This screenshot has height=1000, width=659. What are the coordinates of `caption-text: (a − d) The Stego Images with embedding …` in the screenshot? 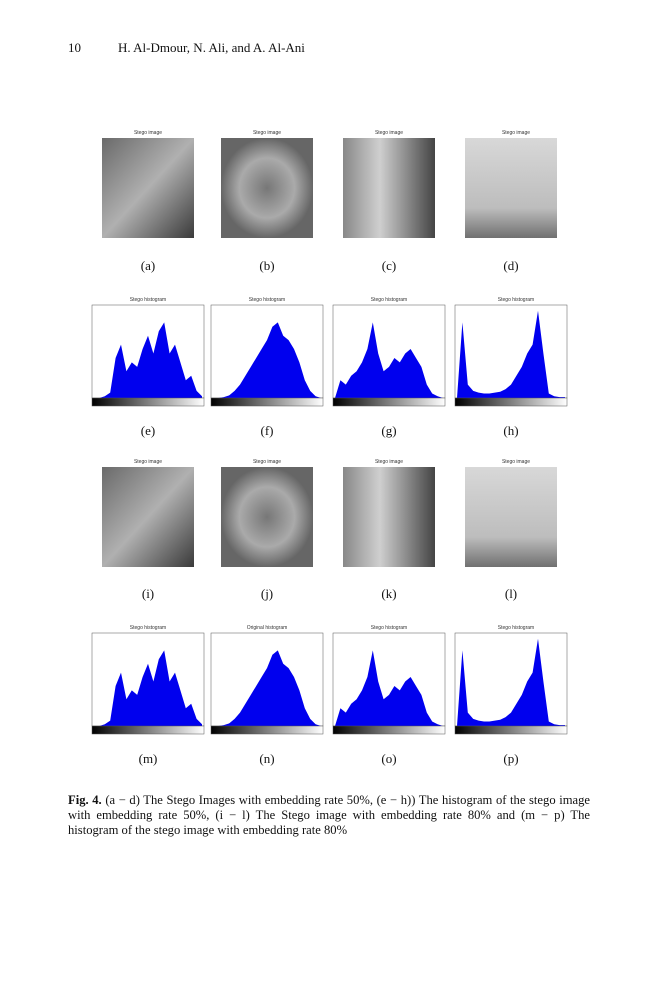 It's located at (329, 815).